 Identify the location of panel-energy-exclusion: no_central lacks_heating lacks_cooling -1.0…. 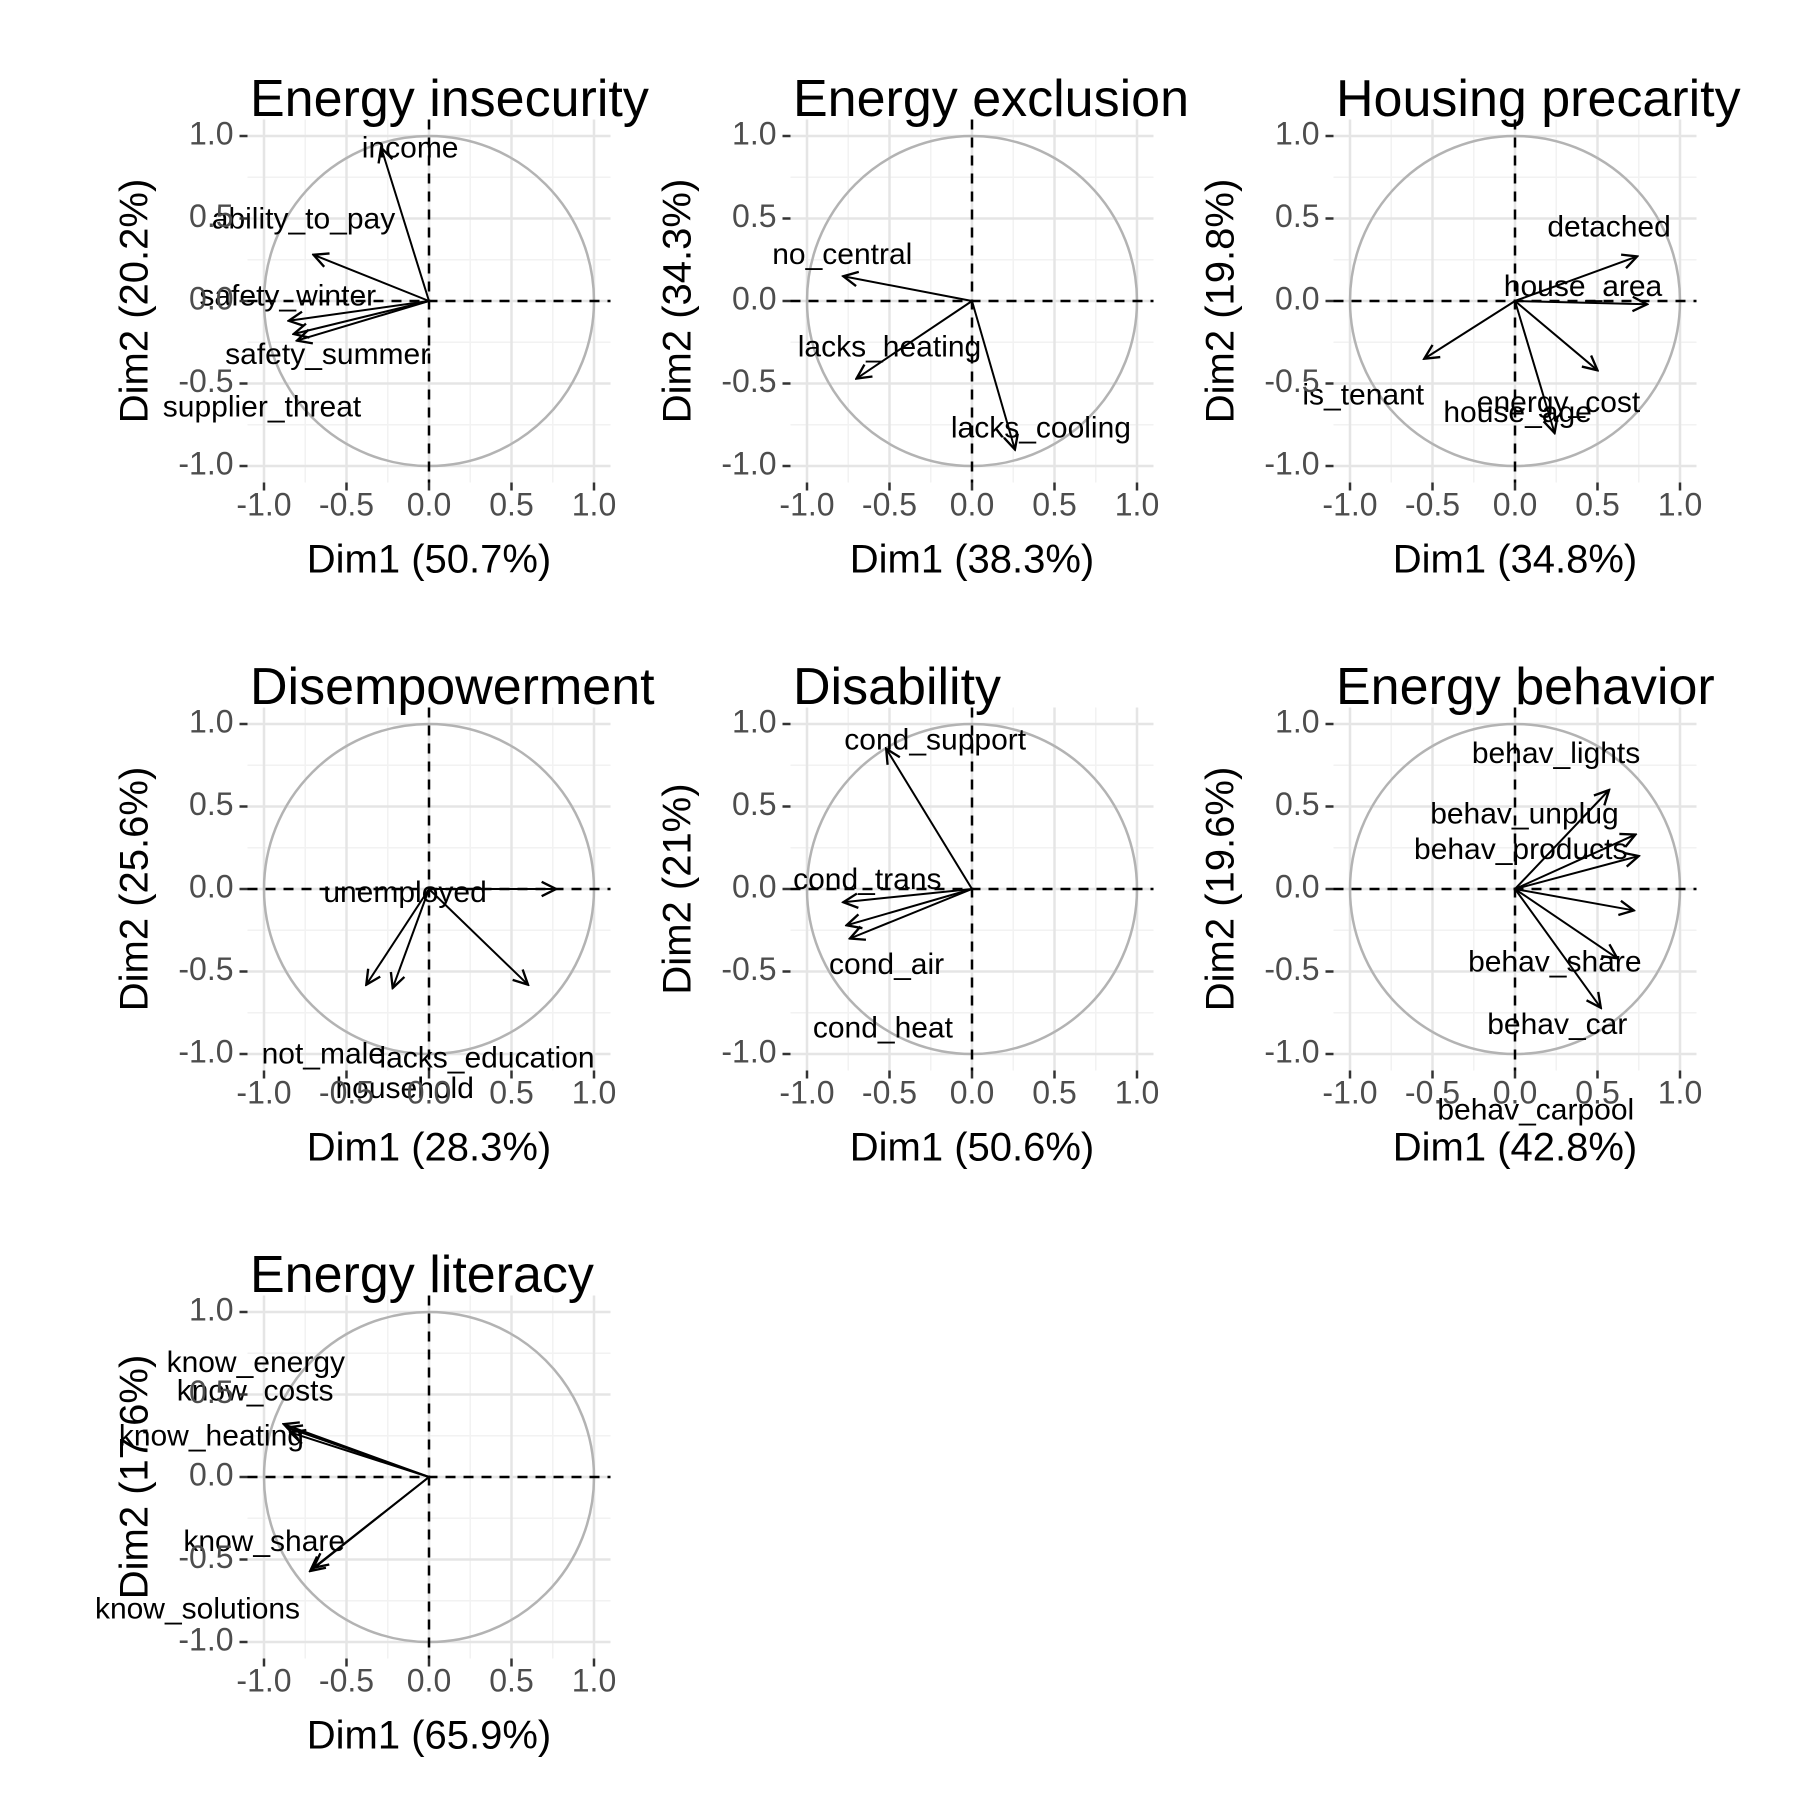
(923, 326).